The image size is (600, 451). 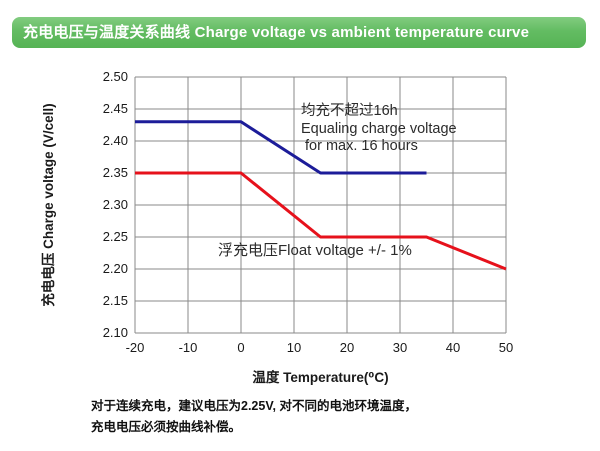 I want to click on x-tick-label: 0, so click(x=241, y=347).